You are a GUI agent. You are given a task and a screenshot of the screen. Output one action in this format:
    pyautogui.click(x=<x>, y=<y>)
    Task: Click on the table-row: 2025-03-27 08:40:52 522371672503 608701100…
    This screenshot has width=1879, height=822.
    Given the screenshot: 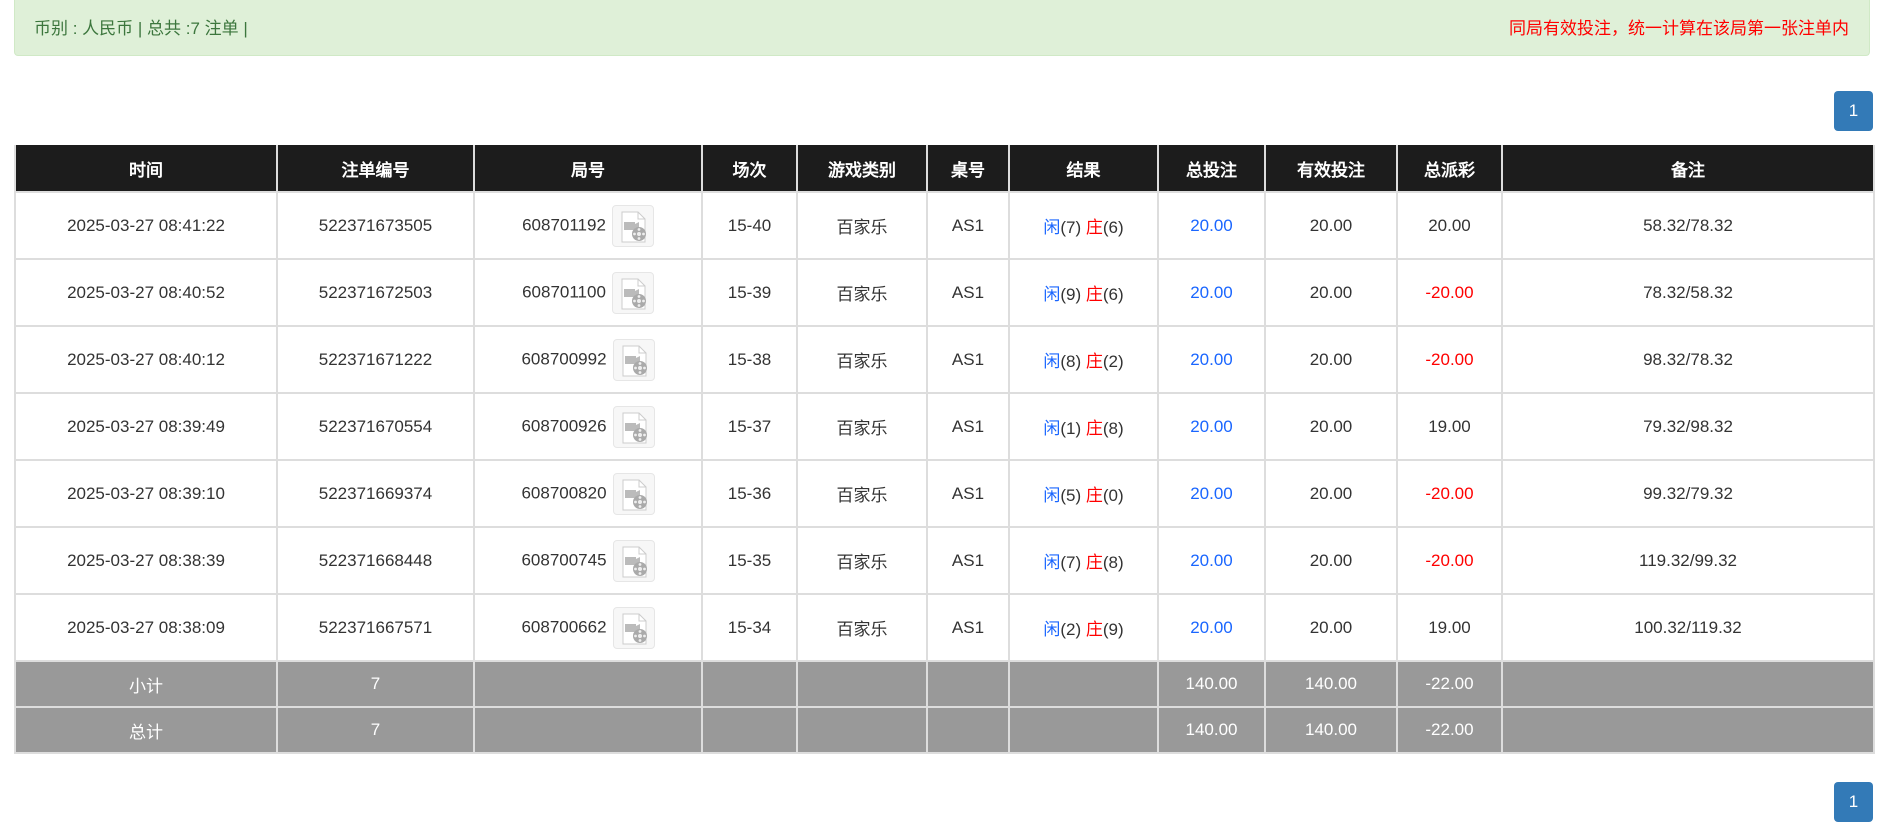 What is the action you would take?
    pyautogui.click(x=944, y=292)
    